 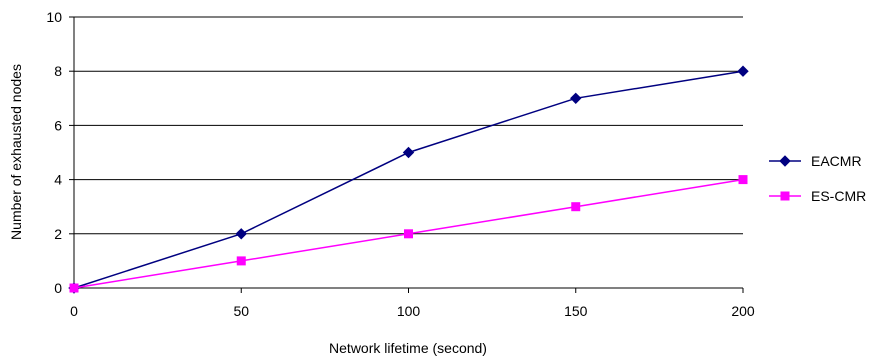 I want to click on x-tick-label: 50, so click(x=241, y=311).